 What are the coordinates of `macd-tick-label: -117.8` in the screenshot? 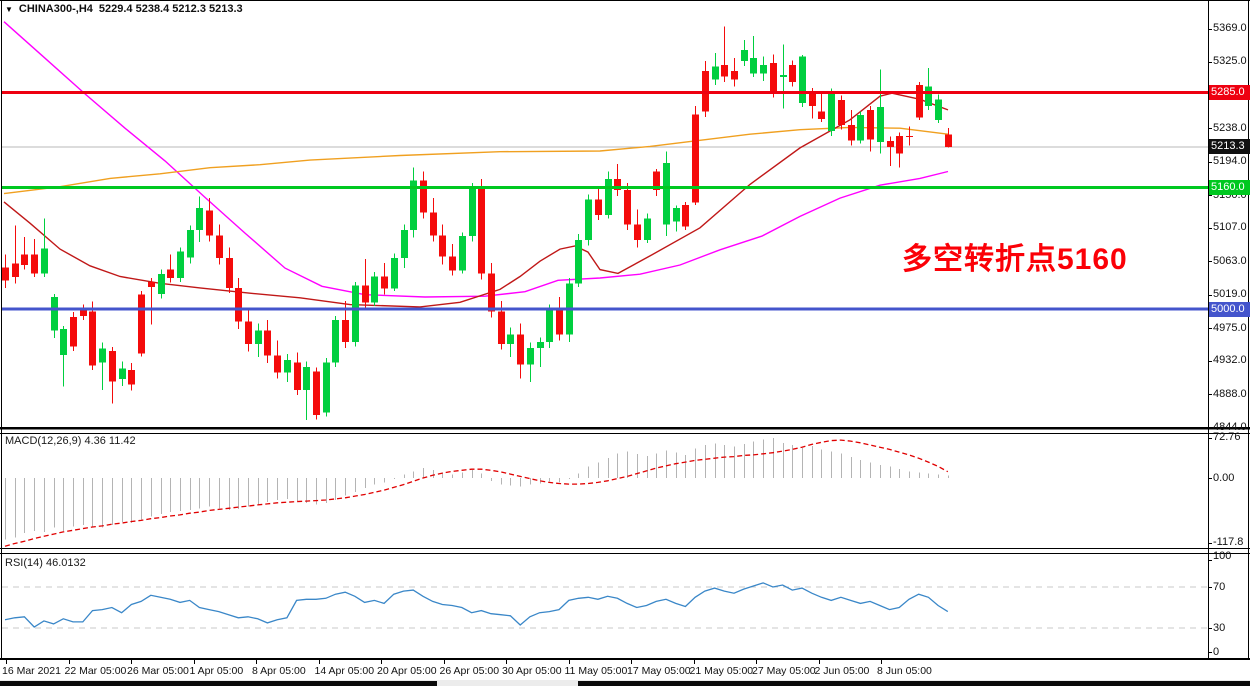 It's located at (1228, 542).